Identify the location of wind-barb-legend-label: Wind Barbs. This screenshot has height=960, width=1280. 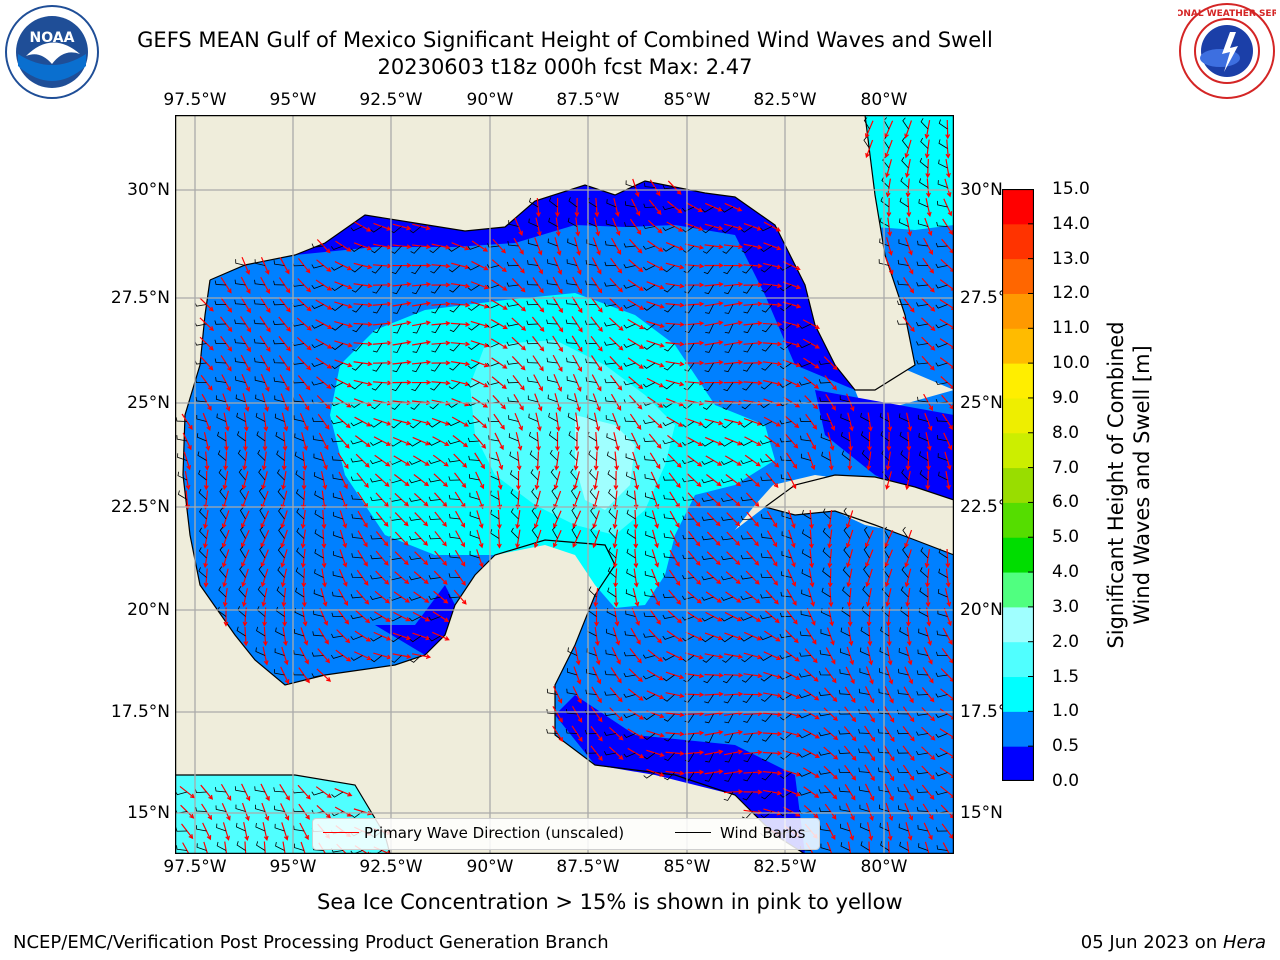
(763, 833).